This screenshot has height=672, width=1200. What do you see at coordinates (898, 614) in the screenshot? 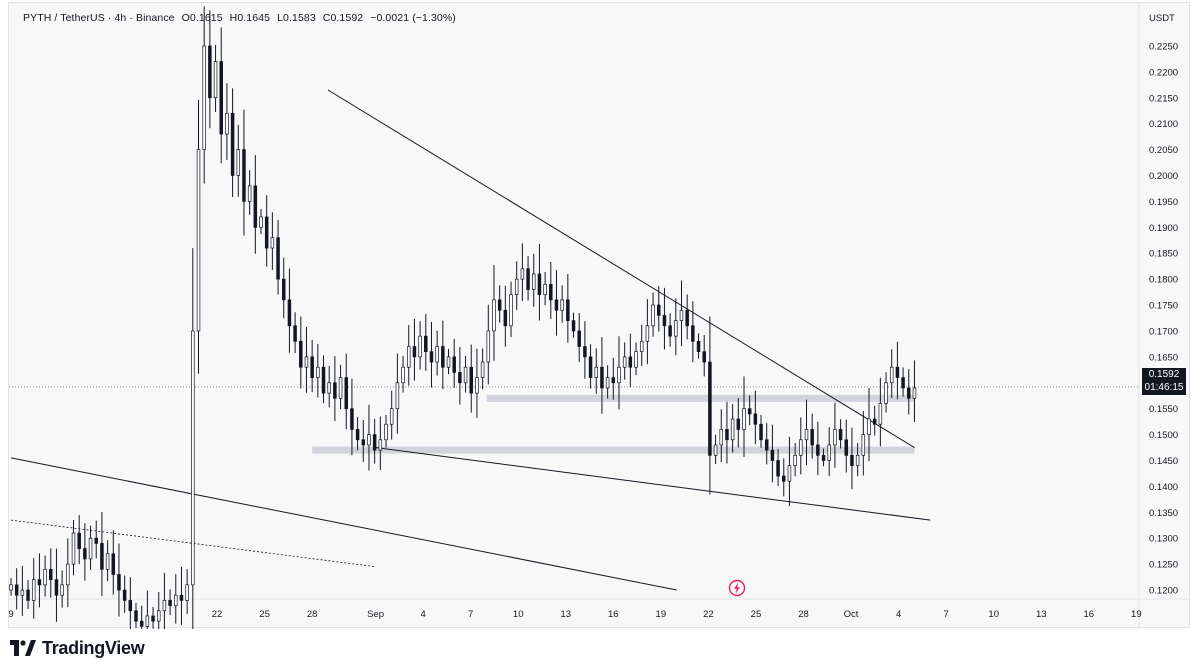
I see `x-tick-label: 4` at bounding box center [898, 614].